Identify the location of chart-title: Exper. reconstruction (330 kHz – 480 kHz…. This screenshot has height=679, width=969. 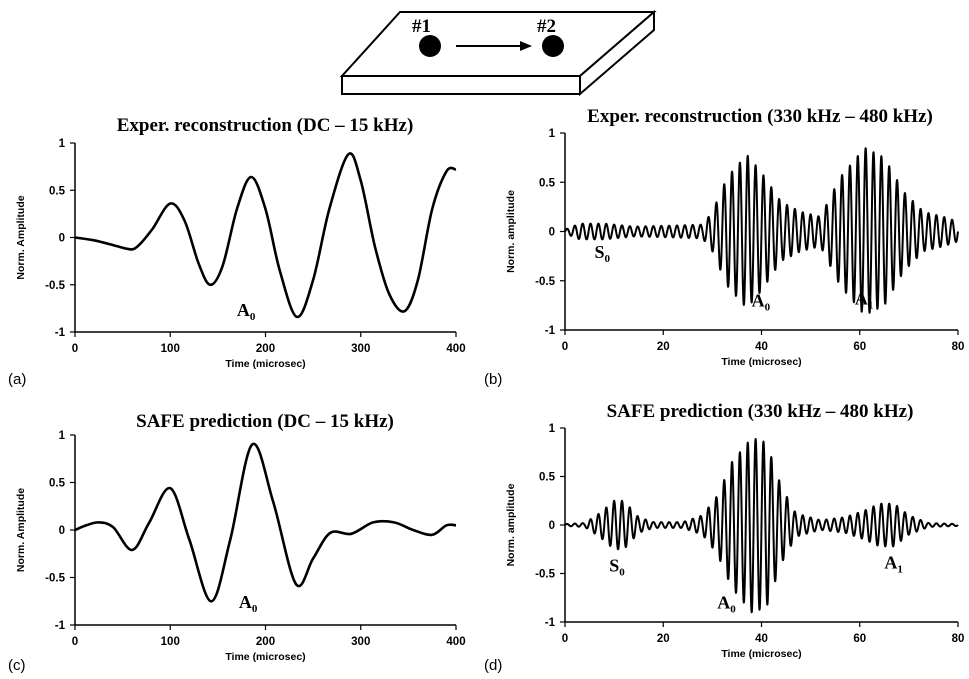
(760, 116).